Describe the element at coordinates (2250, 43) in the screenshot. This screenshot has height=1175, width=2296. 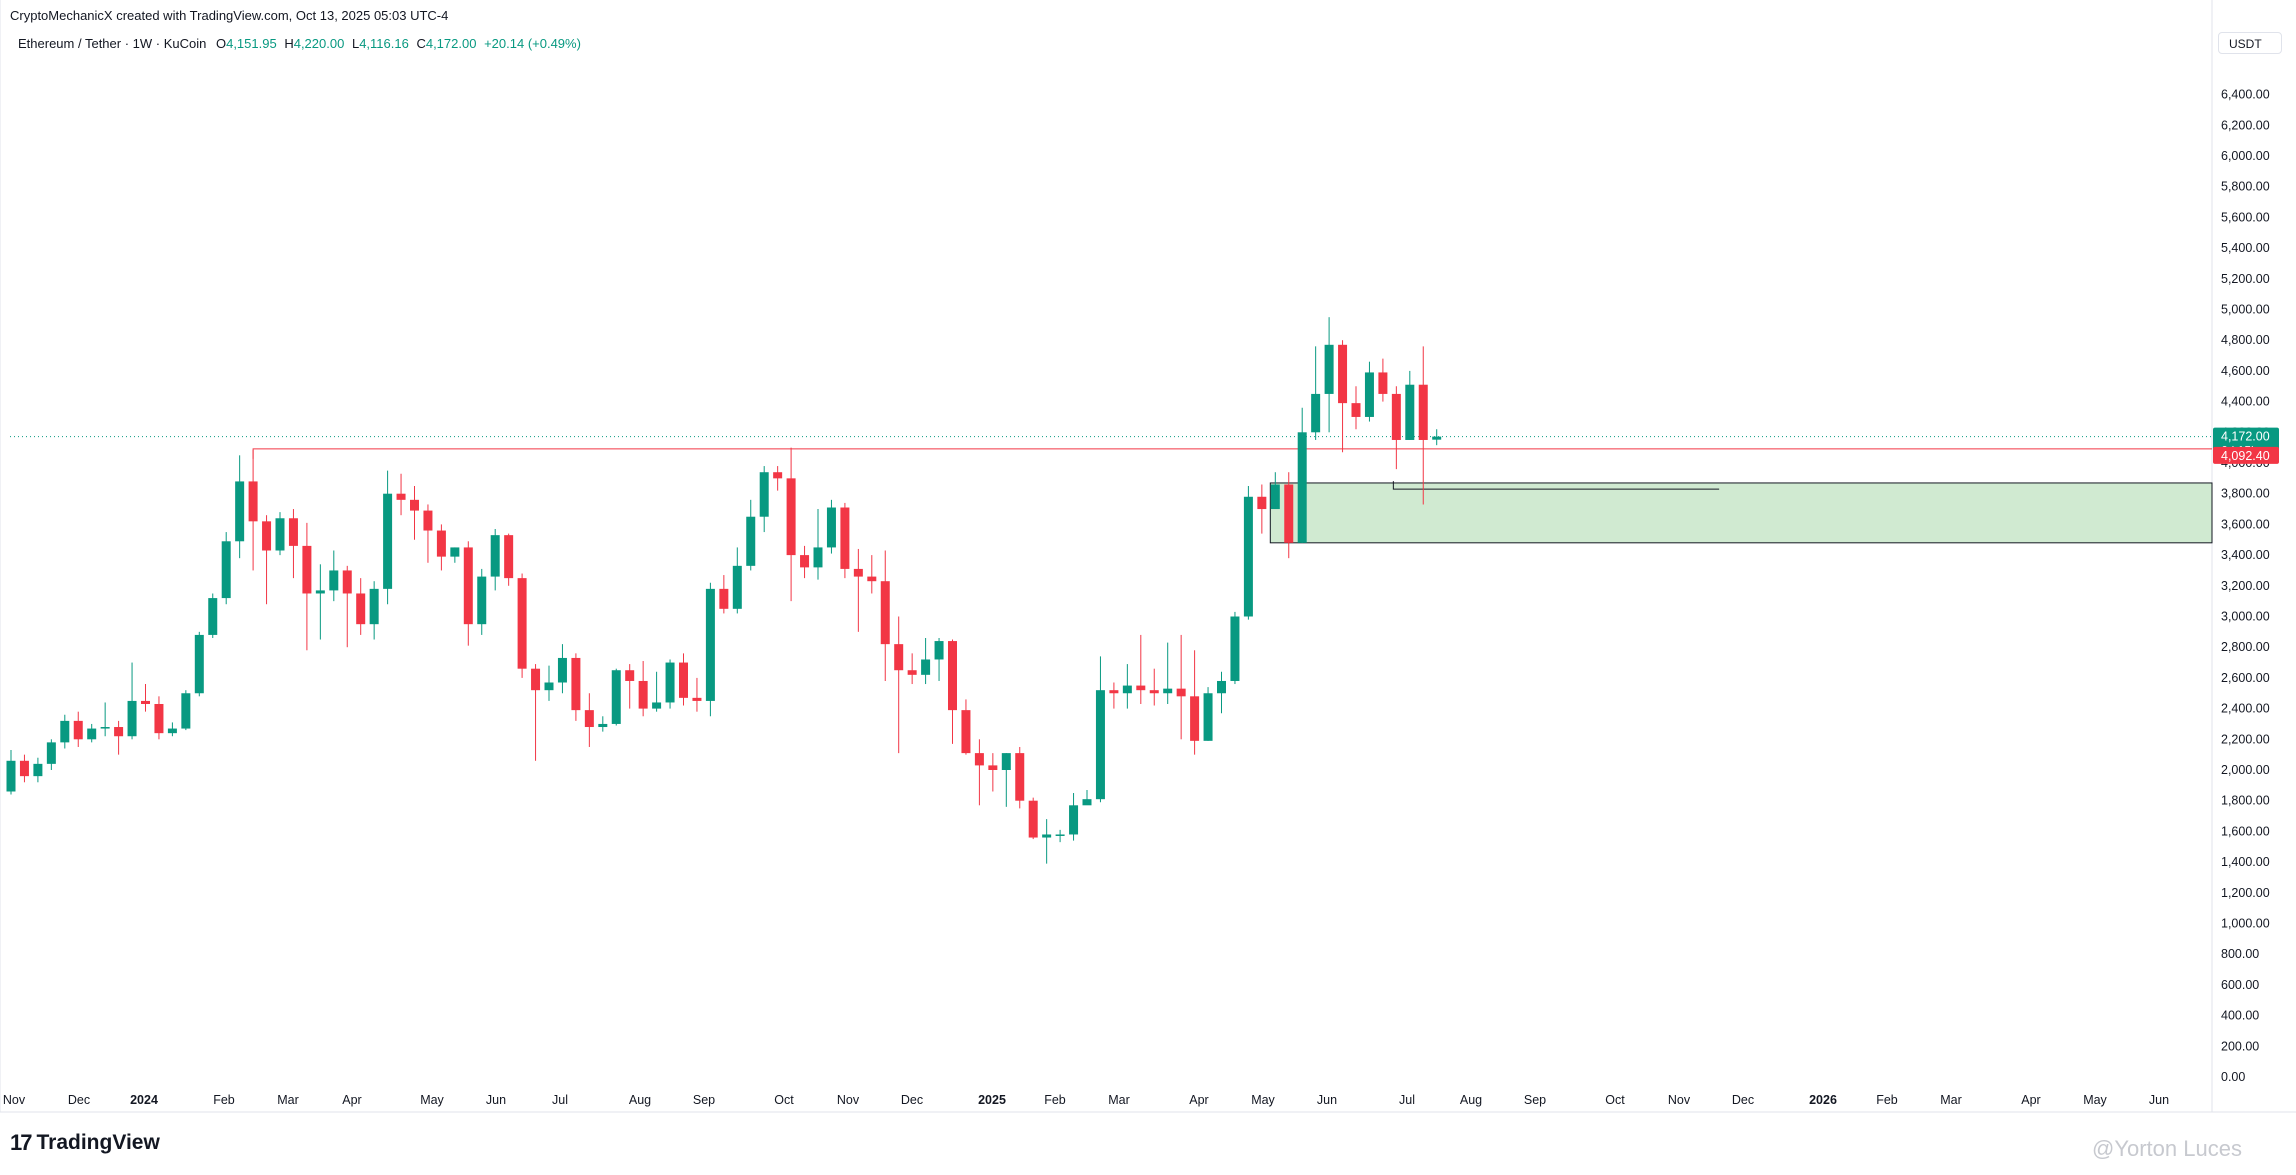
I see `currency-unit-button: USDT` at that location.